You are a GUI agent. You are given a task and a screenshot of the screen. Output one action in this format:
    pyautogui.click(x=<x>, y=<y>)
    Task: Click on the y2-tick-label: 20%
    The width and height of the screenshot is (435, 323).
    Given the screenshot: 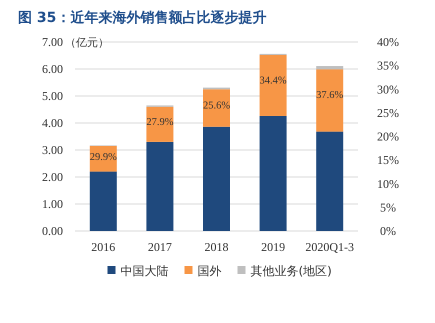 What is the action you would take?
    pyautogui.click(x=388, y=137)
    